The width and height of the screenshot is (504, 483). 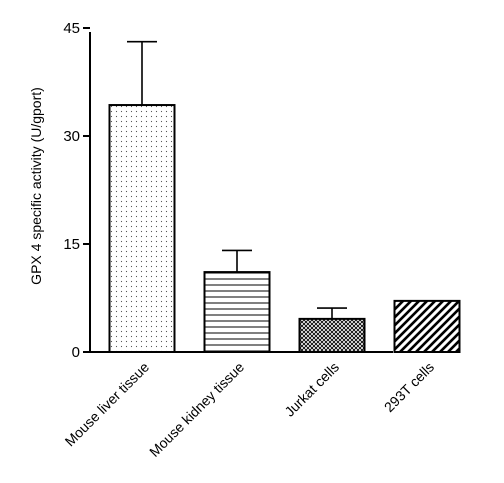 What do you see at coordinates (36, 186) in the screenshot?
I see `y-axis-title: GPX 4 specific activity (U/gport)` at bounding box center [36, 186].